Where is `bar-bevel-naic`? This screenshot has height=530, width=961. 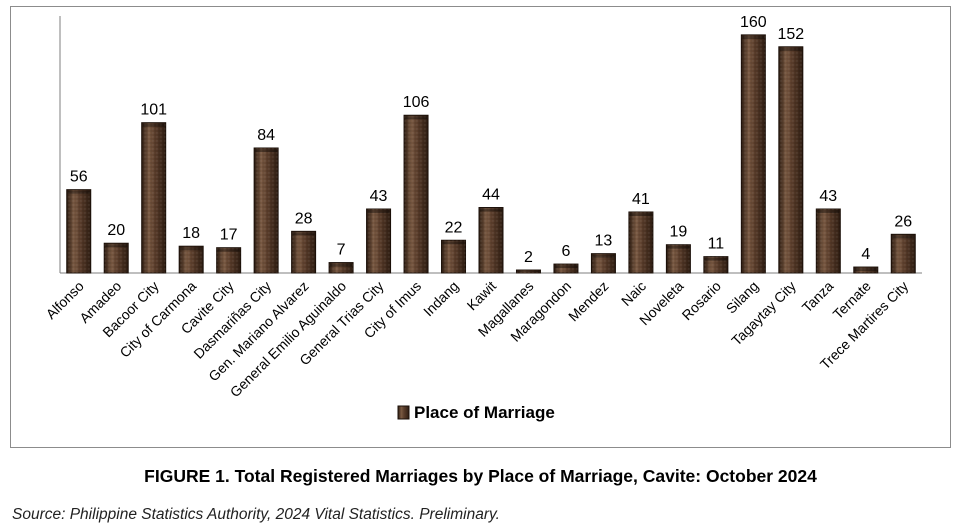
bar-bevel-naic is located at coordinates (640, 214).